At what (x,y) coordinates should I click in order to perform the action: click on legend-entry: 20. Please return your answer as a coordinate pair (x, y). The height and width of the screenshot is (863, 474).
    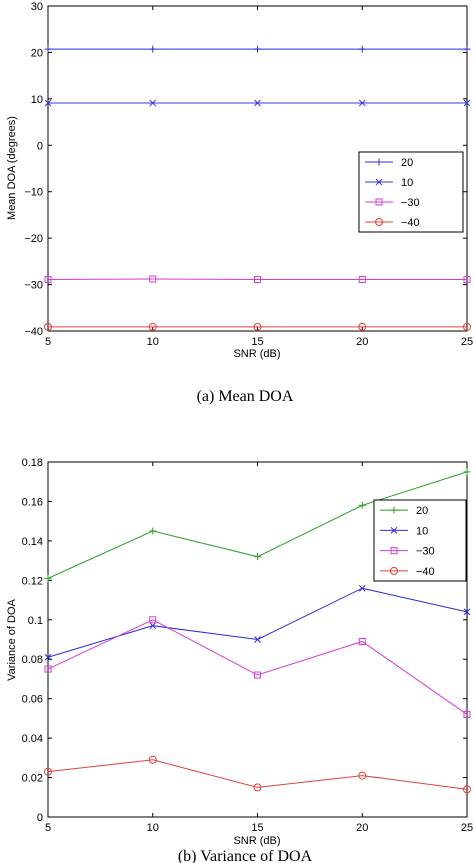
    Looking at the image, I should click on (407, 163).